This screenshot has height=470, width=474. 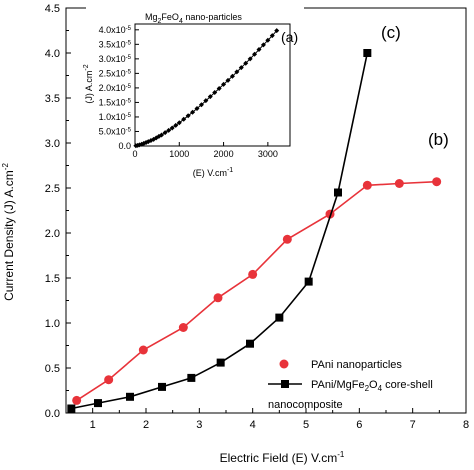 What do you see at coordinates (285, 384) in the screenshot?
I see `legend-marker-composite` at bounding box center [285, 384].